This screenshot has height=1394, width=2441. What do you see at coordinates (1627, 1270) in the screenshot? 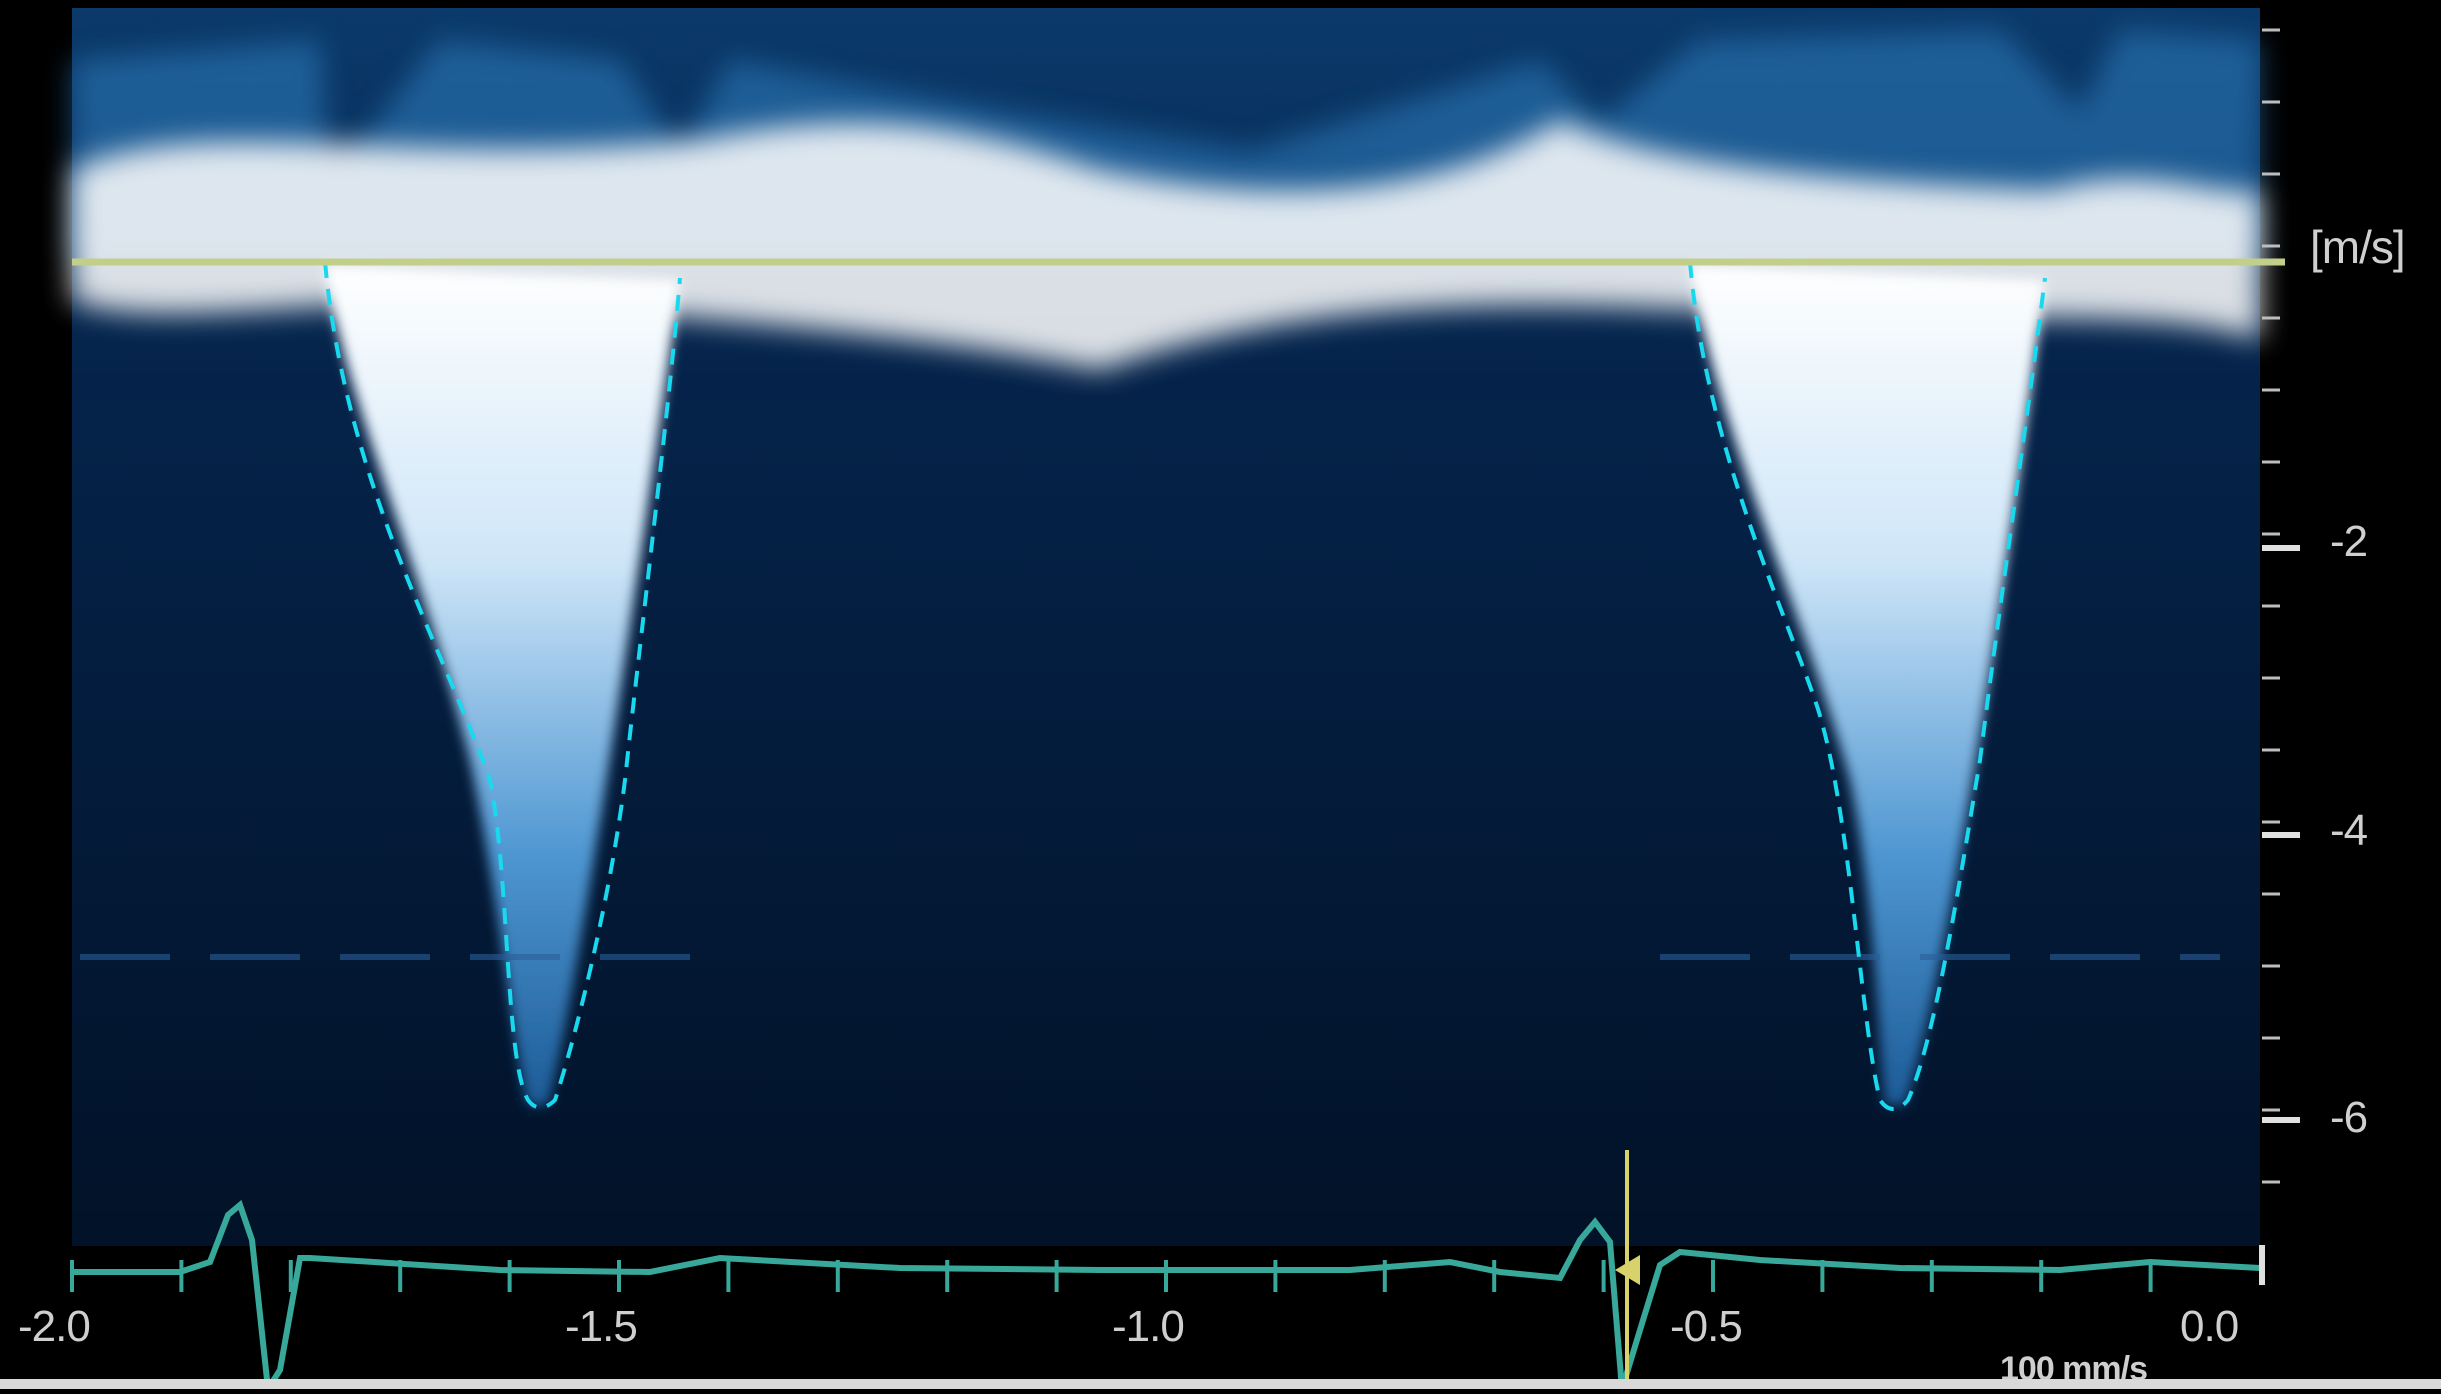
I see `cursor-marker` at bounding box center [1627, 1270].